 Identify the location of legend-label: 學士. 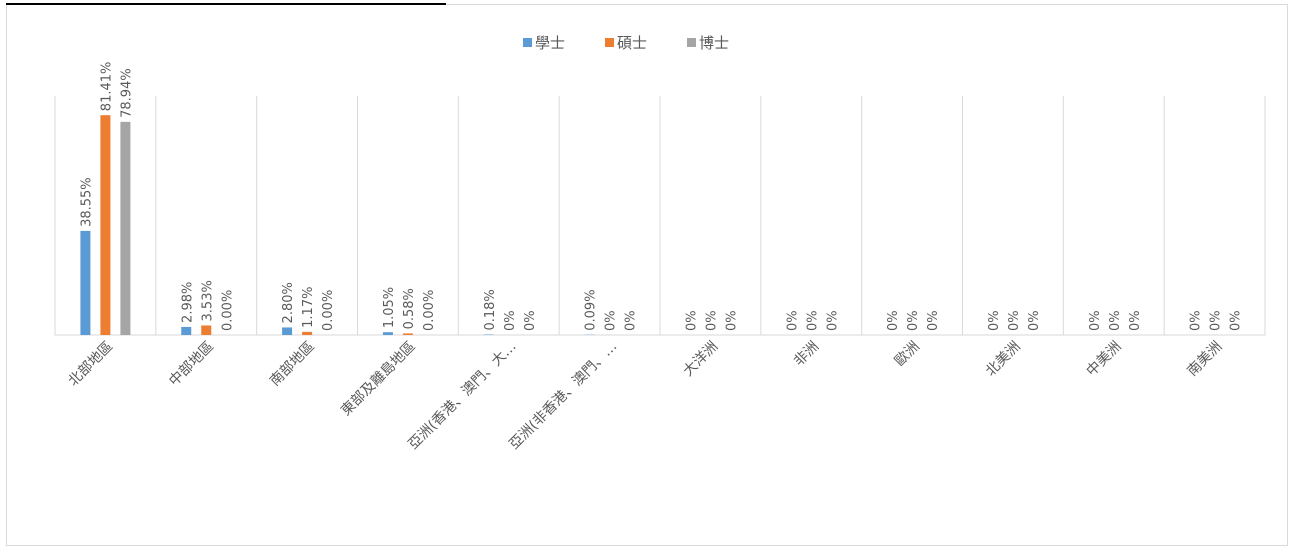
(550, 43).